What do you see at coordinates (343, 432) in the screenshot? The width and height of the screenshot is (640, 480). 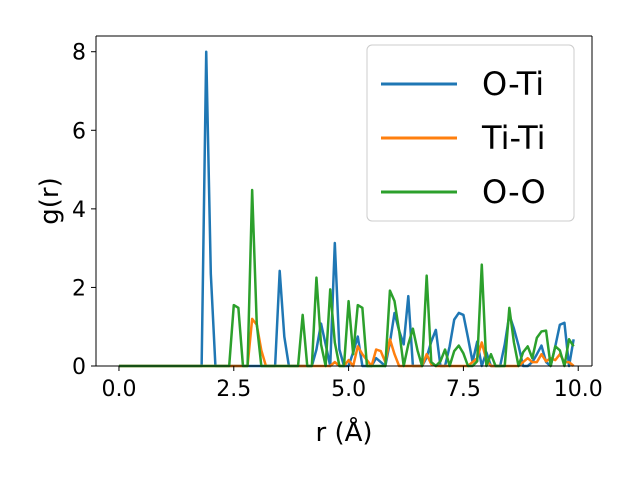 I see `x-axis-label: r (Å)` at bounding box center [343, 432].